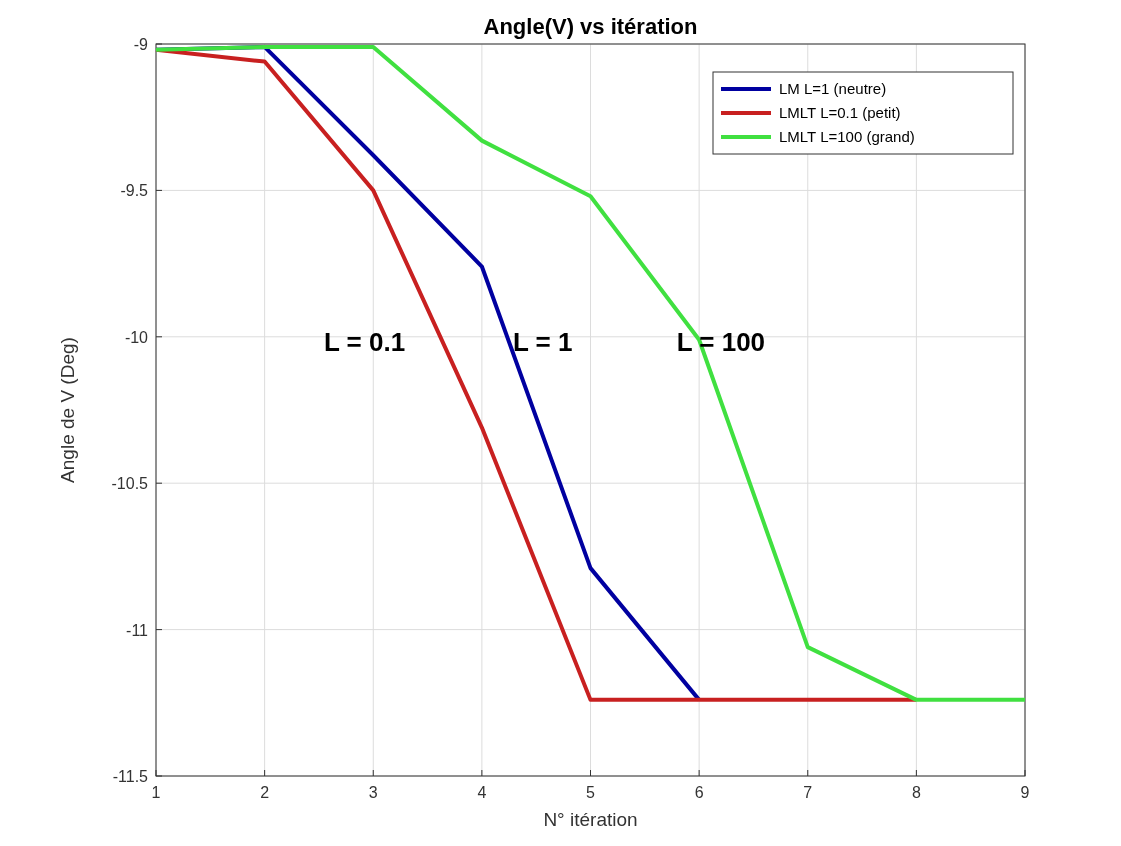 The height and width of the screenshot is (846, 1121). I want to click on y-tick-label: -9.5, so click(134, 191).